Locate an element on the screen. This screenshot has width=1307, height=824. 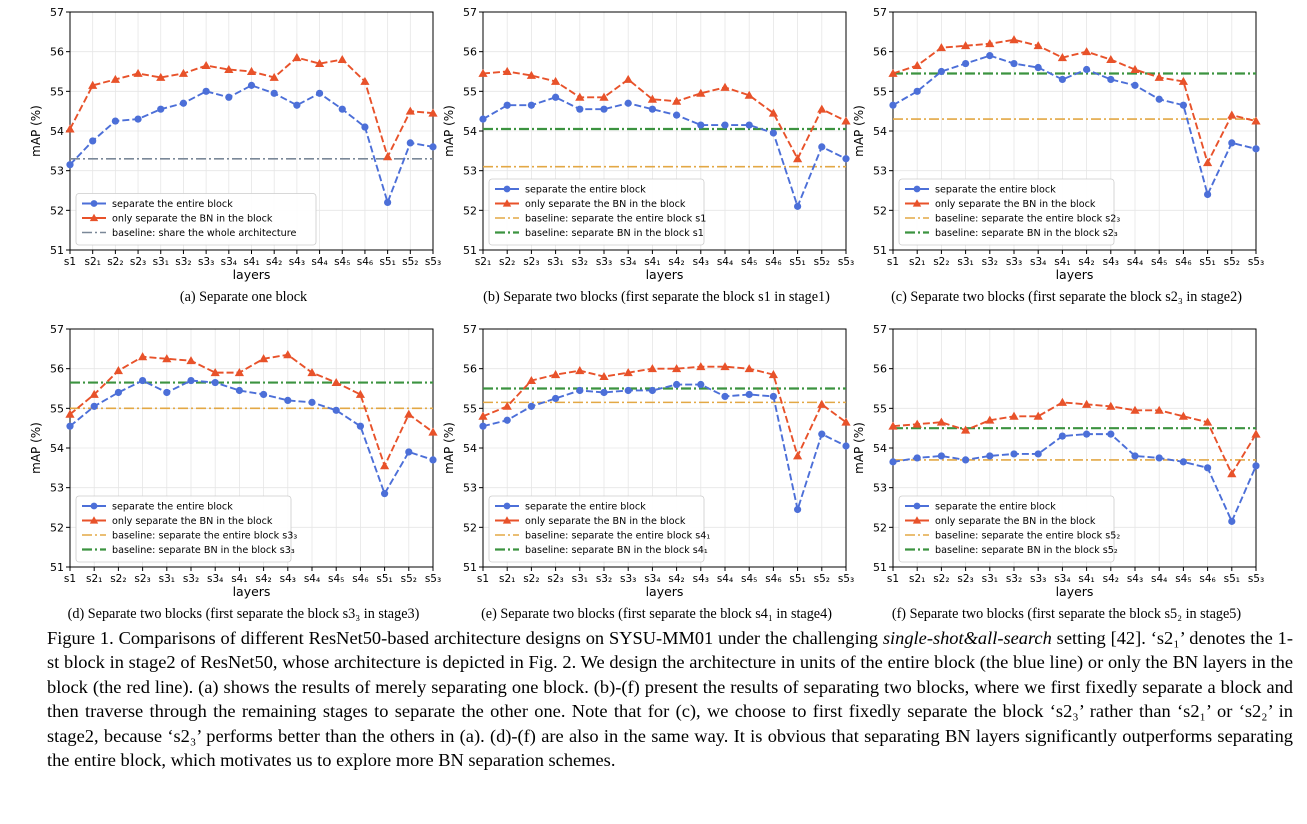
legend-label: baseline: separate the entire block s1 is located at coordinates (615, 219).